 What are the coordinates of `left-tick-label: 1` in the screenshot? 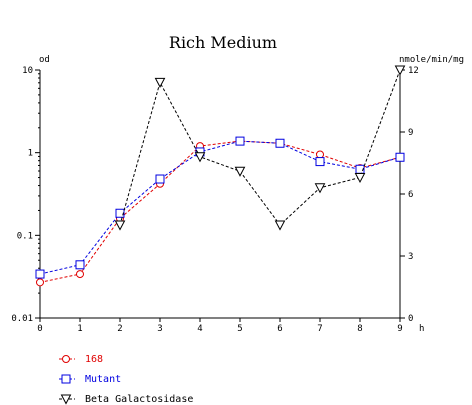 It's located at (30, 154).